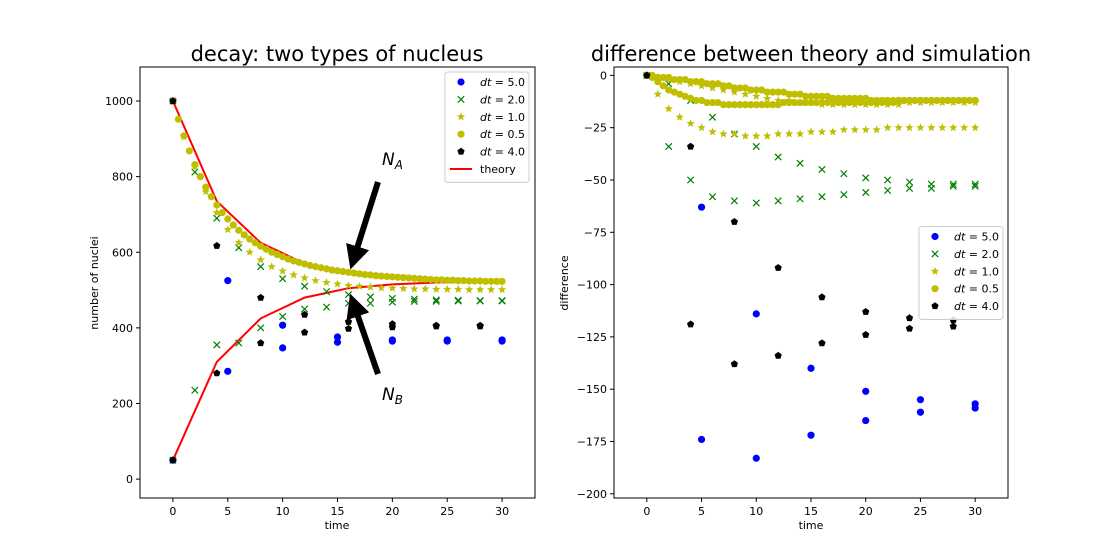 The height and width of the screenshot is (560, 1120). What do you see at coordinates (646, 511) in the screenshot?
I see `x-tick-label: 0` at bounding box center [646, 511].